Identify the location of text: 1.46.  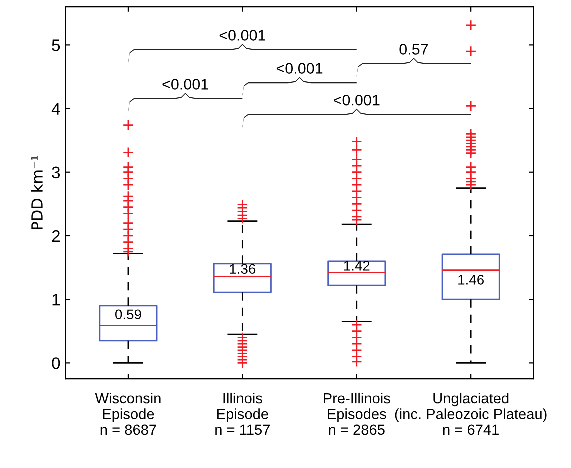
(471, 280).